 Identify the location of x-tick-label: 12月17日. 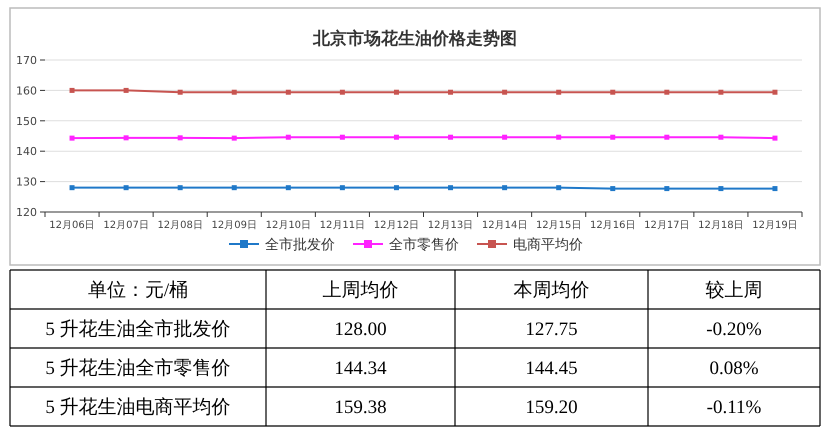
(667, 225).